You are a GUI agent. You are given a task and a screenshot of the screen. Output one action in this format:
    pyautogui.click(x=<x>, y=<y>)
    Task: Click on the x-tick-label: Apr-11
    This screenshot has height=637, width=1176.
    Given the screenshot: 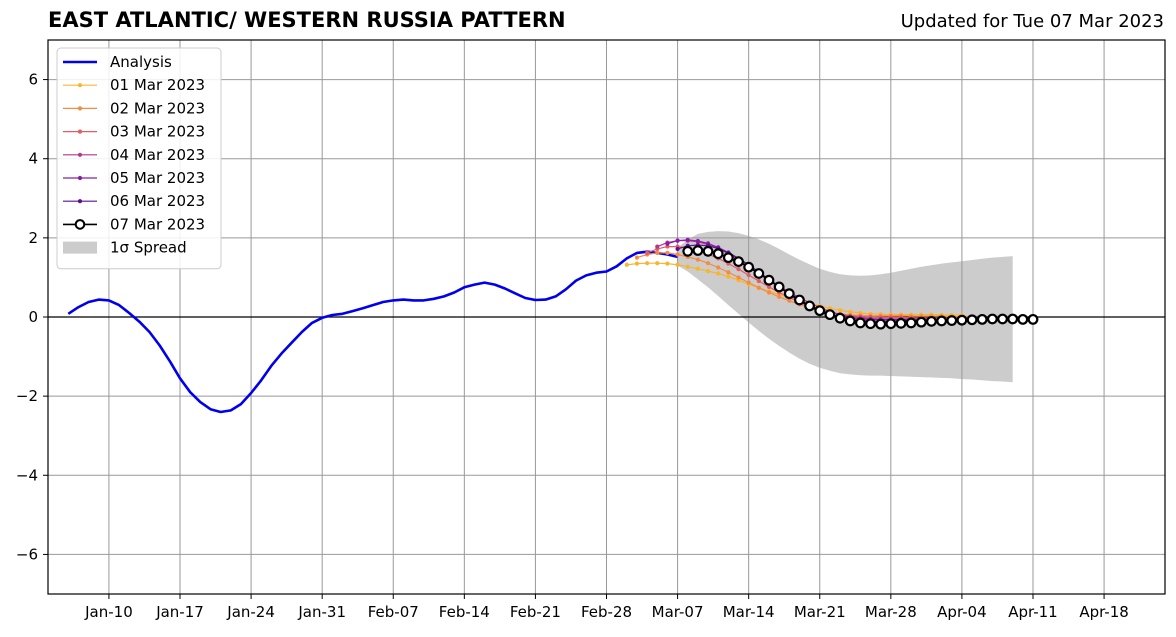 What is the action you would take?
    pyautogui.click(x=1033, y=612)
    